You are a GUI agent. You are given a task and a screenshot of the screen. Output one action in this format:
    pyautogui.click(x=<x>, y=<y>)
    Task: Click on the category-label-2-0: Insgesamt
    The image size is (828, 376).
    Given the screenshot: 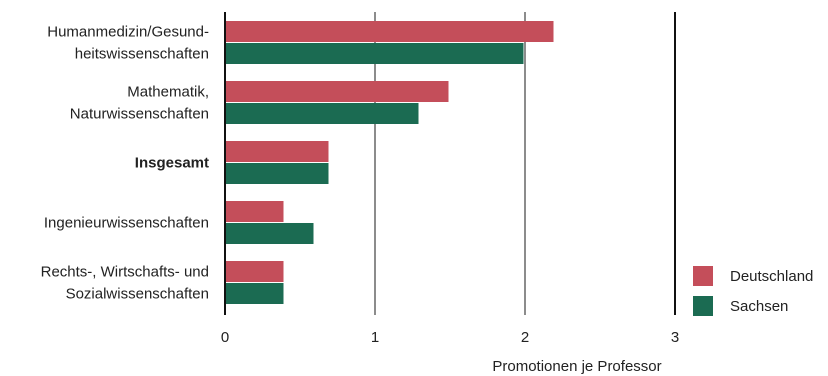 What is the action you would take?
    pyautogui.click(x=172, y=163)
    